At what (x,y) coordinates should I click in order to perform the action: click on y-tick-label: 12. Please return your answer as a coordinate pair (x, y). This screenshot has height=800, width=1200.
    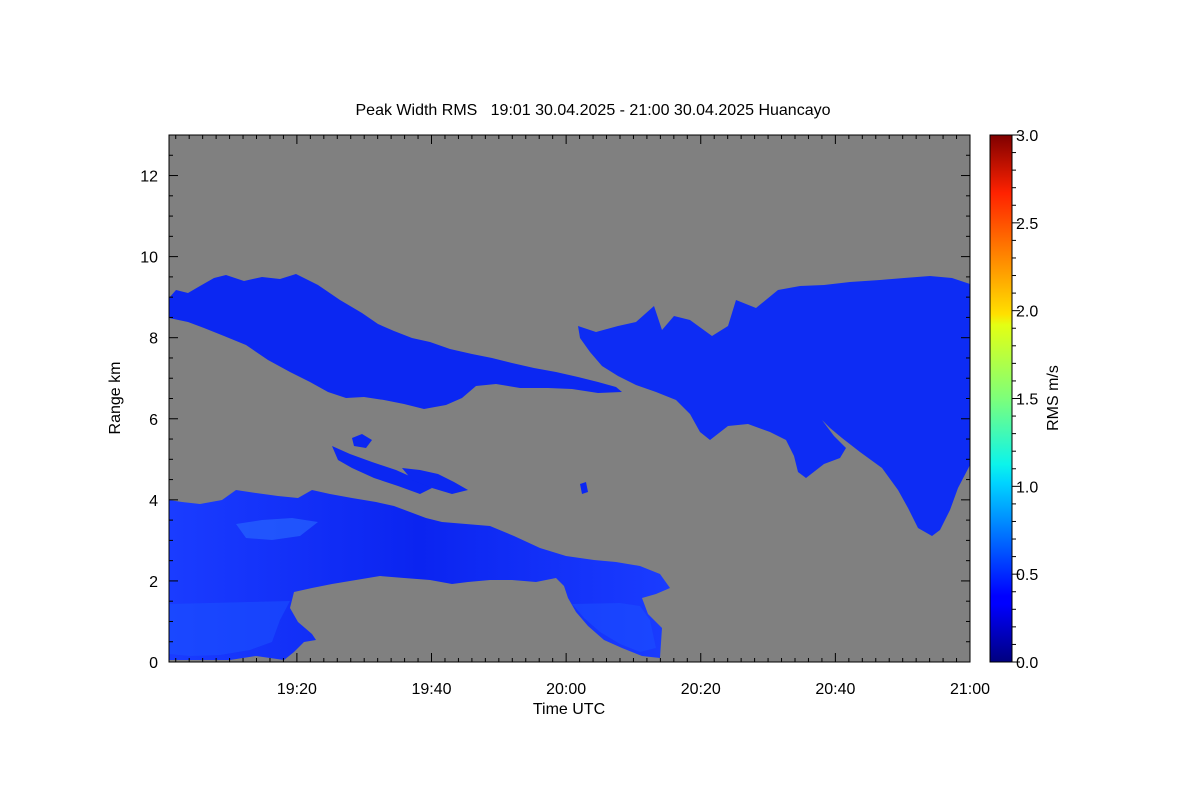
    Looking at the image, I should click on (149, 177).